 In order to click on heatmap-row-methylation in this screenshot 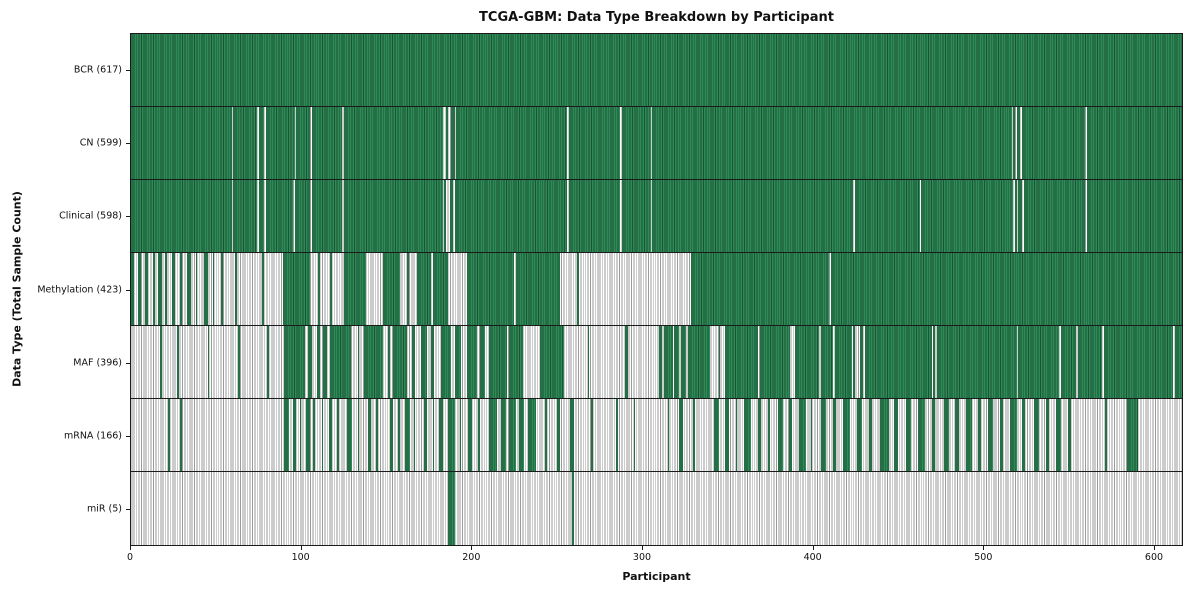, I will do `click(656, 289)`.